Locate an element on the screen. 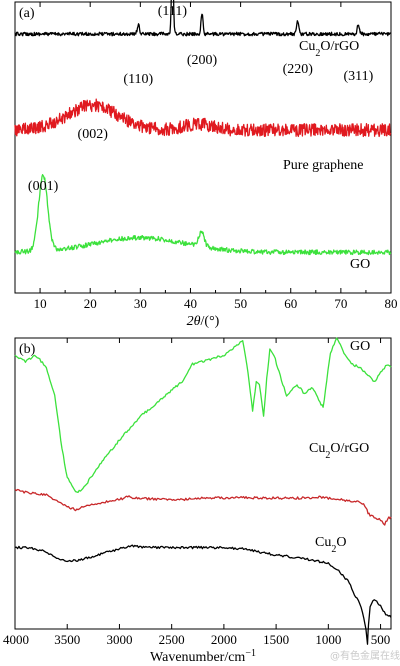 The width and height of the screenshot is (400, 666). peak-label: (311) is located at coordinates (359, 76).